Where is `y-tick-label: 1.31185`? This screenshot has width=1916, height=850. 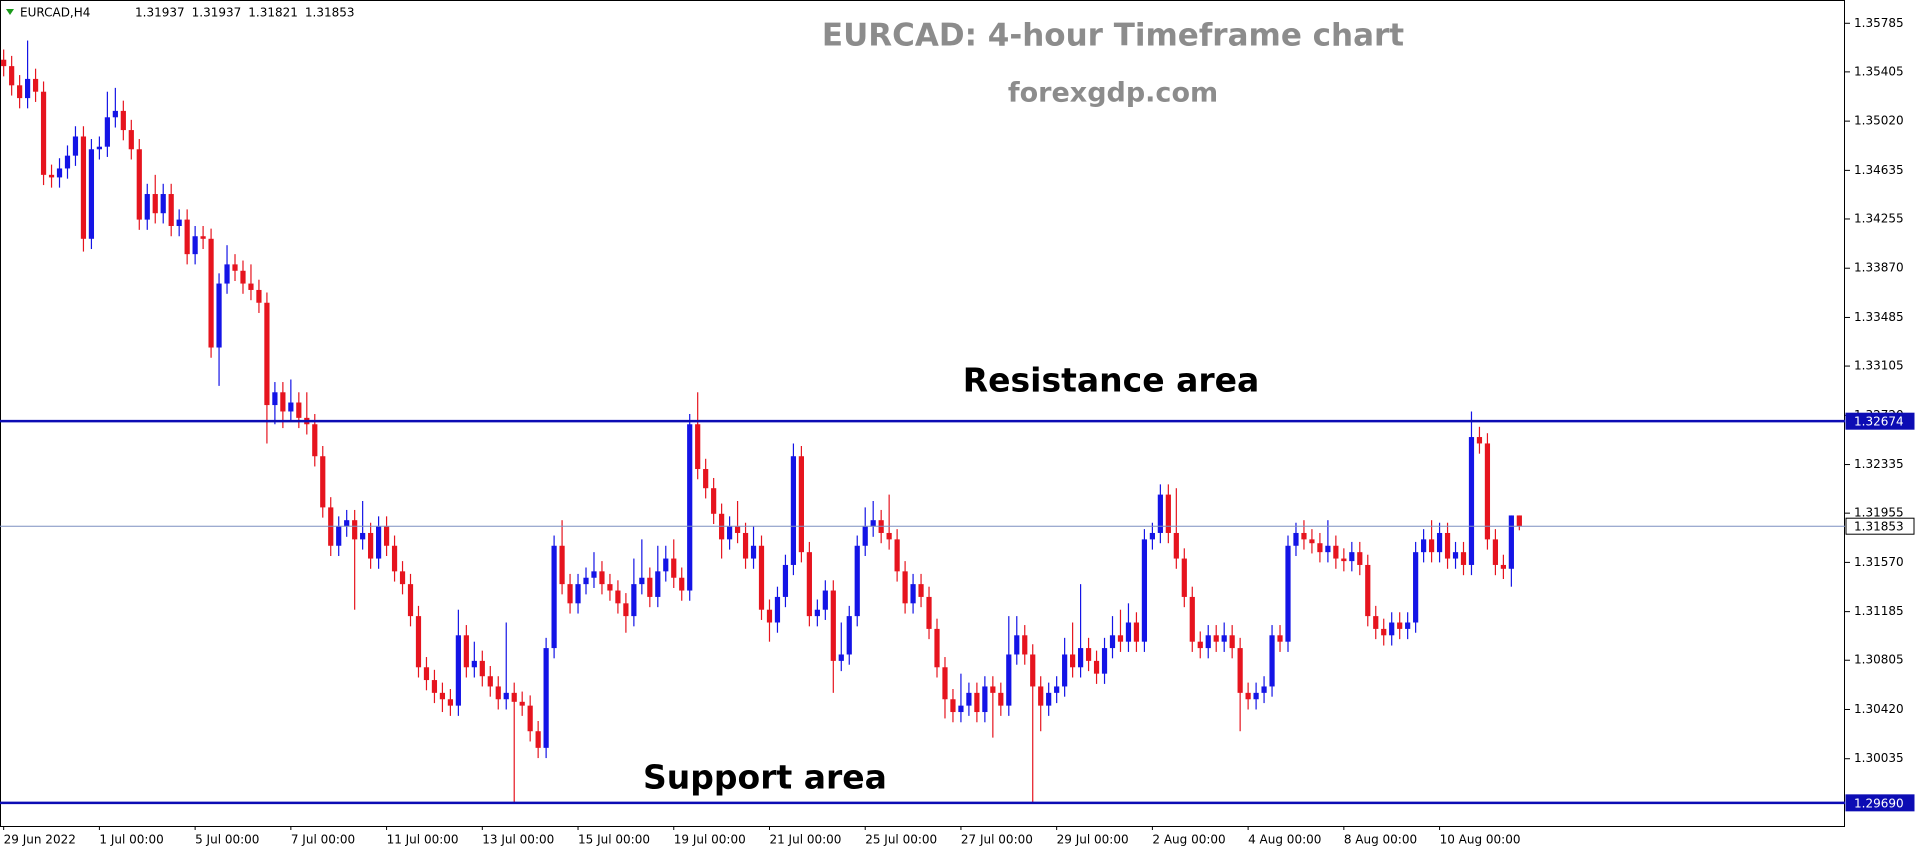 y-tick-label: 1.31185 is located at coordinates (1879, 611).